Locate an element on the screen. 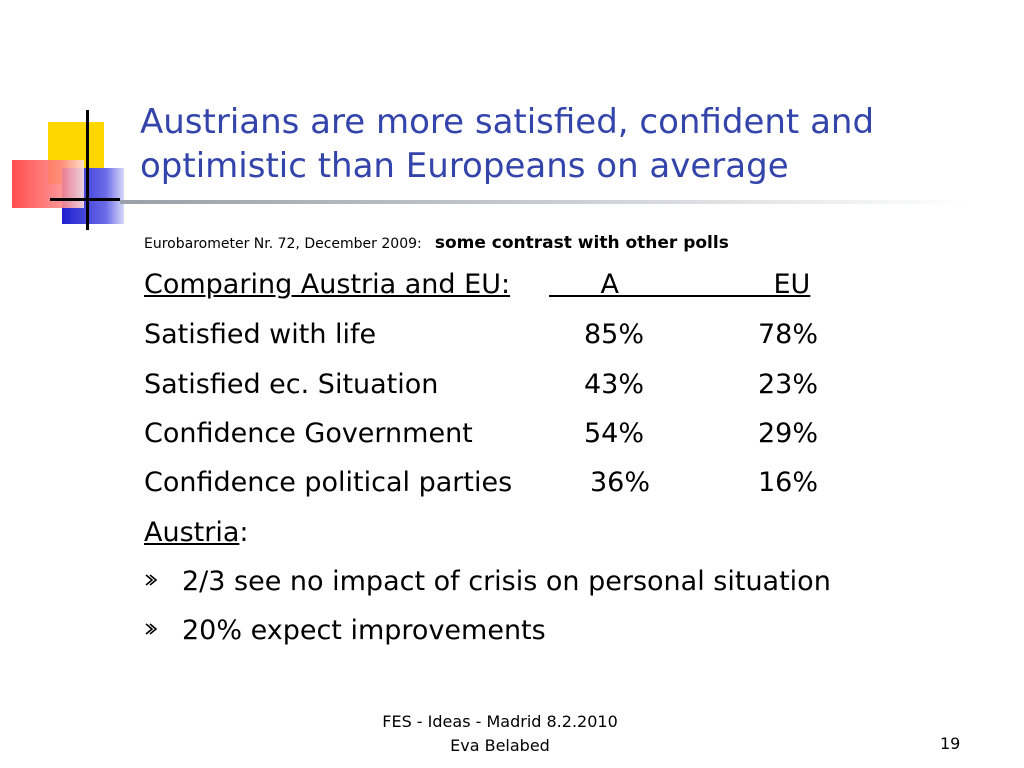  slide-logo is located at coordinates (70, 120).